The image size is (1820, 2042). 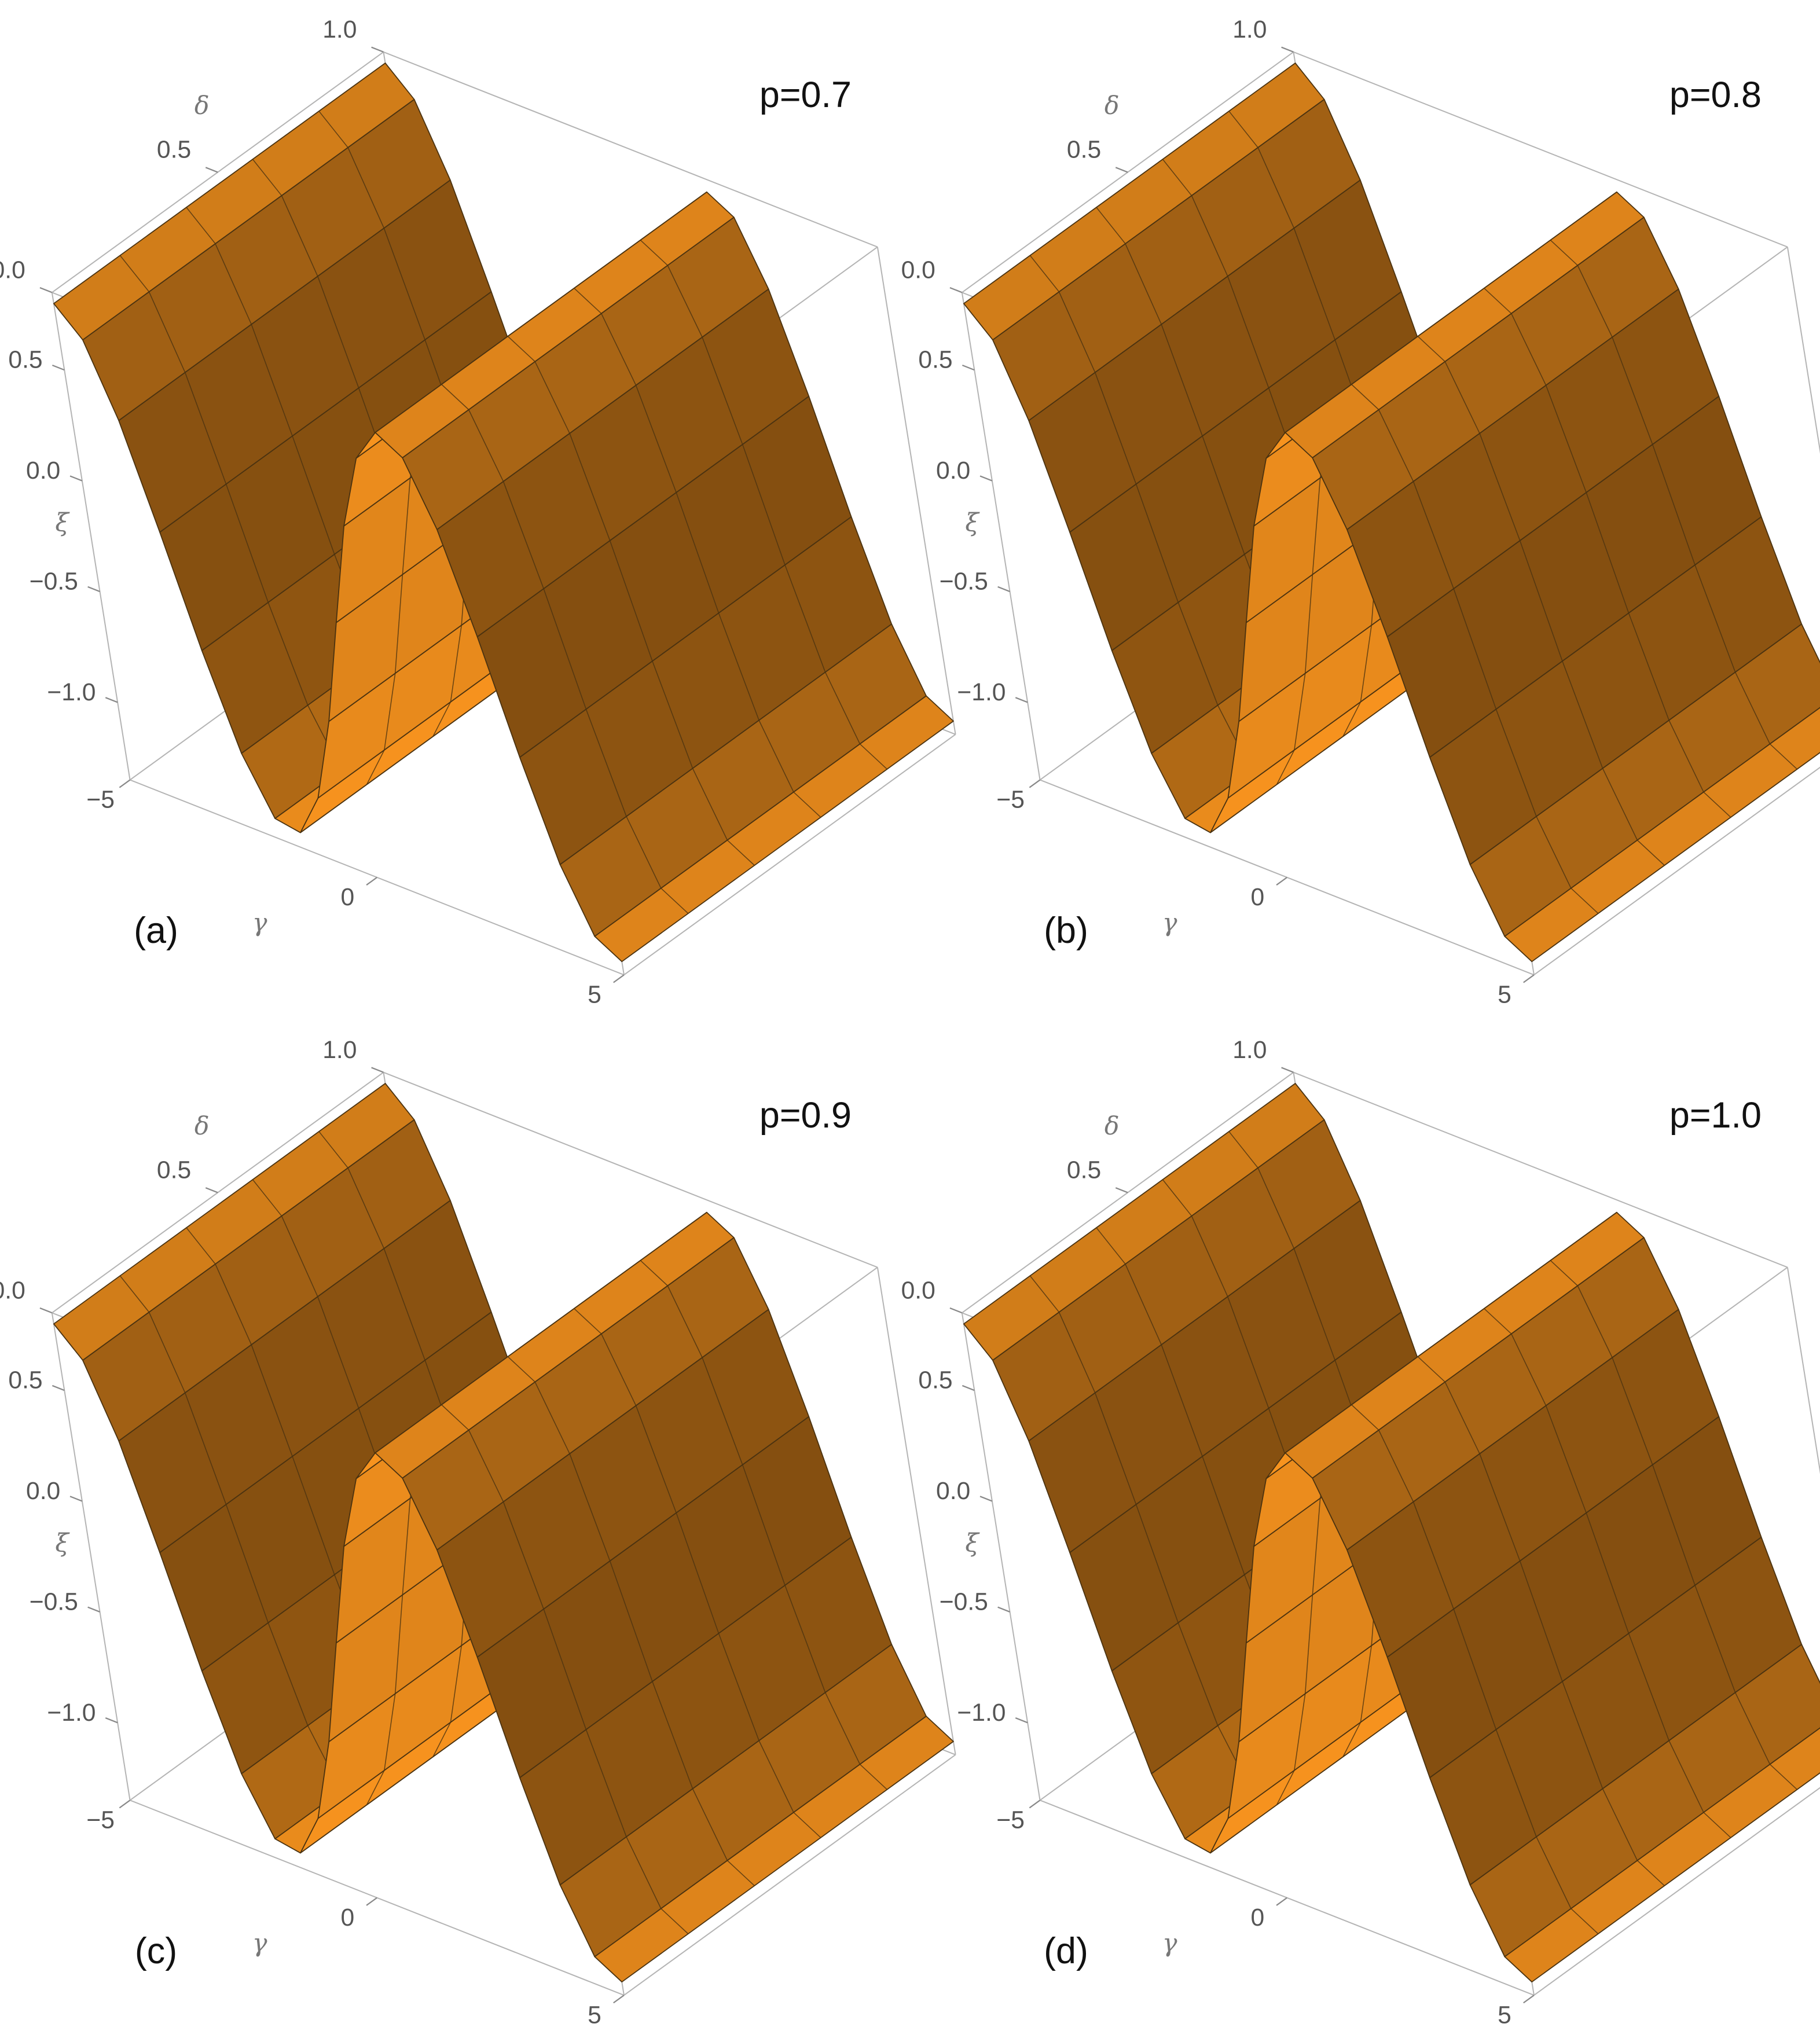 What do you see at coordinates (555, 1345) in the screenshot?
I see `surface-patch` at bounding box center [555, 1345].